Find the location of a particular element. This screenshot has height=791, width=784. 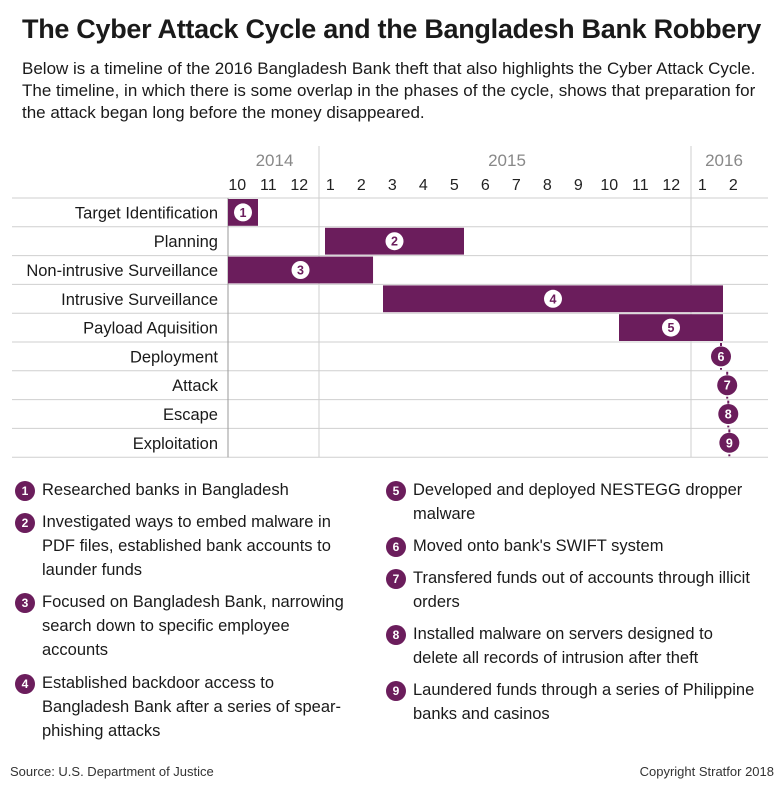

note-marker: 5 is located at coordinates (396, 491).